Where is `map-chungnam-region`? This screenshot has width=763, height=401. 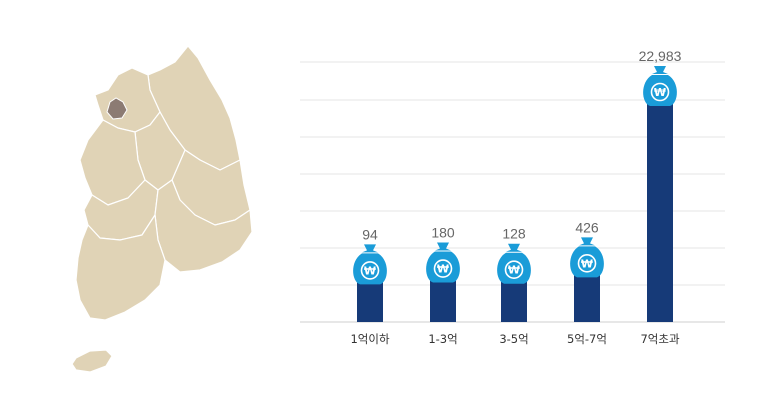 map-chungnam-region is located at coordinates (112, 162).